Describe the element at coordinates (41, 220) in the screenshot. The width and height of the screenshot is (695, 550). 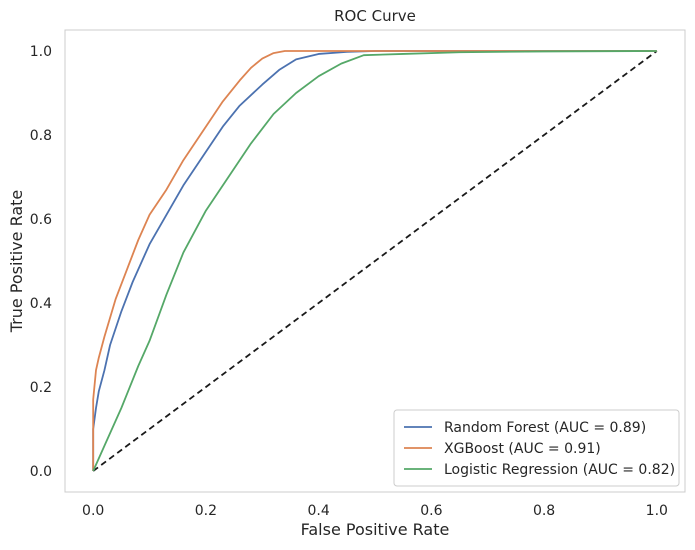
I see `y-tick-label: 0.6` at that location.